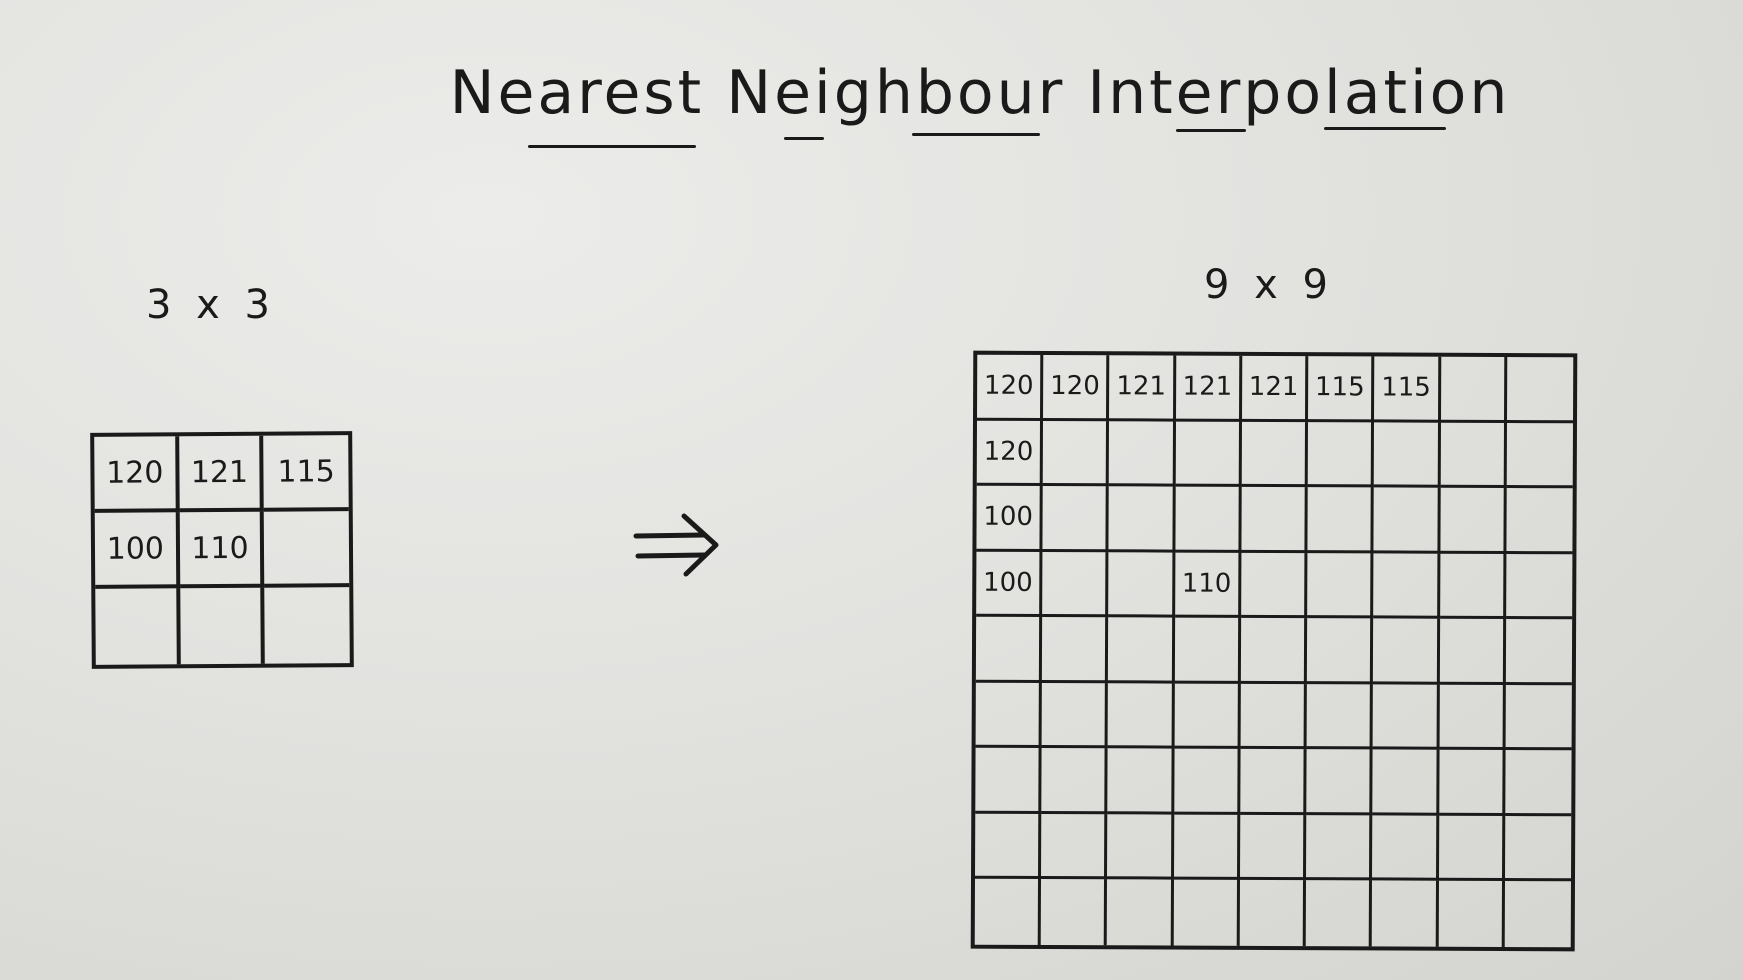 This screenshot has width=1743, height=980. What do you see at coordinates (1537, 914) in the screenshot?
I see `target-grid-cell-r9-c9` at bounding box center [1537, 914].